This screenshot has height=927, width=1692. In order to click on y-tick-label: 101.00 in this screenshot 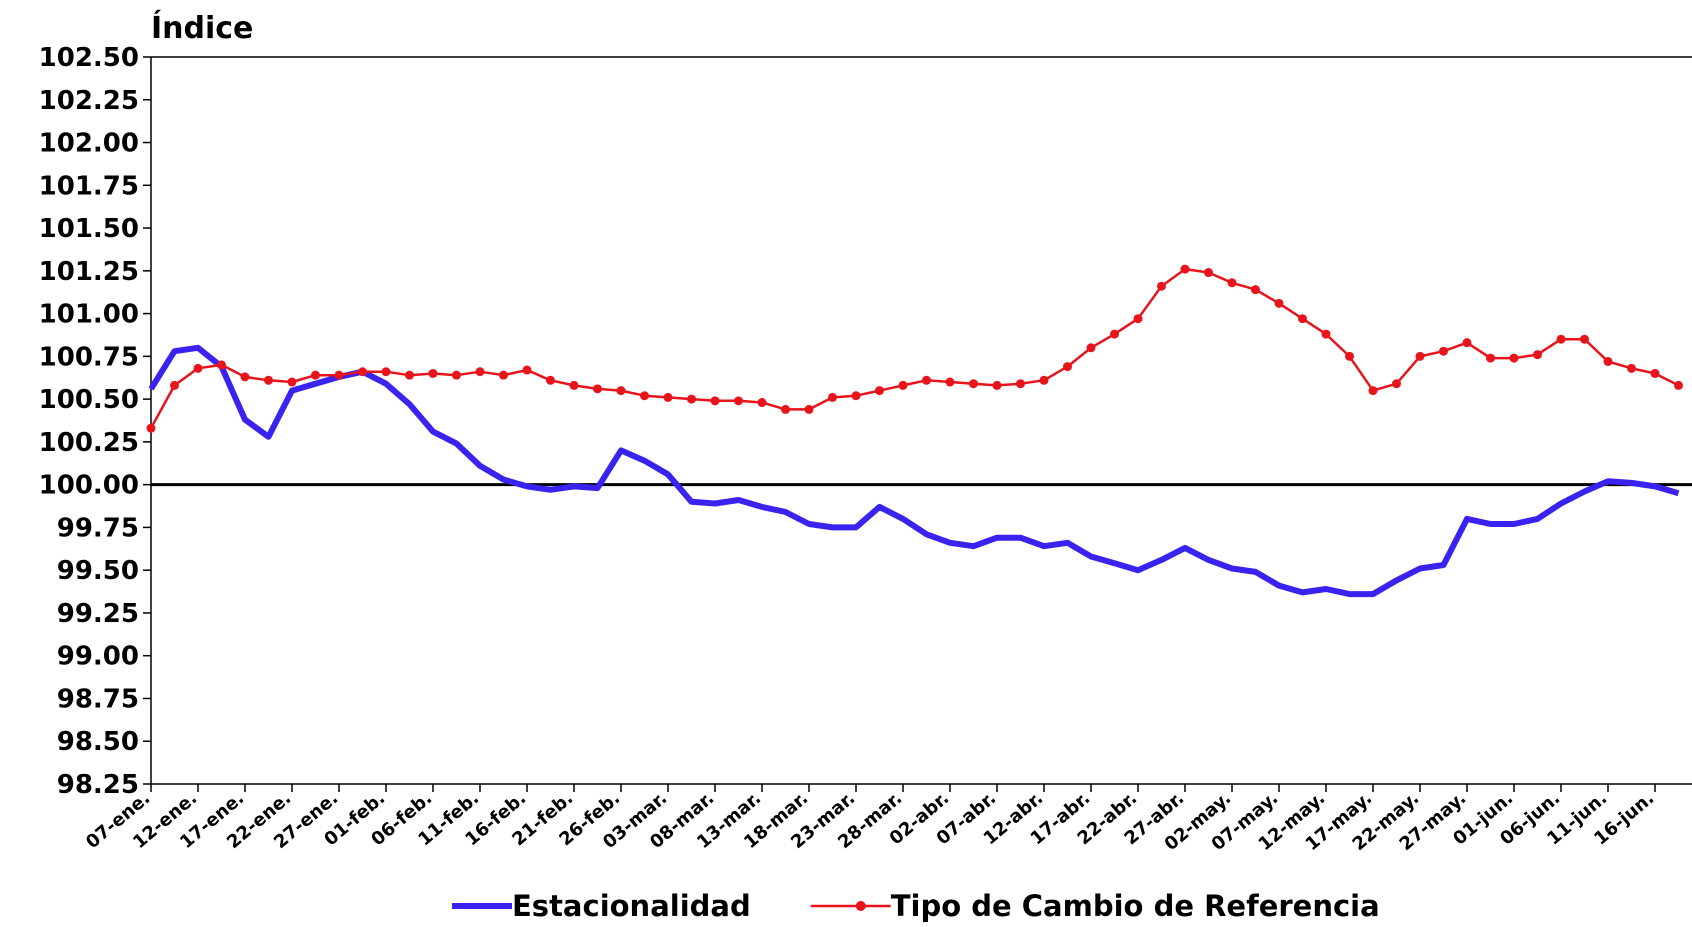, I will do `click(89, 315)`.